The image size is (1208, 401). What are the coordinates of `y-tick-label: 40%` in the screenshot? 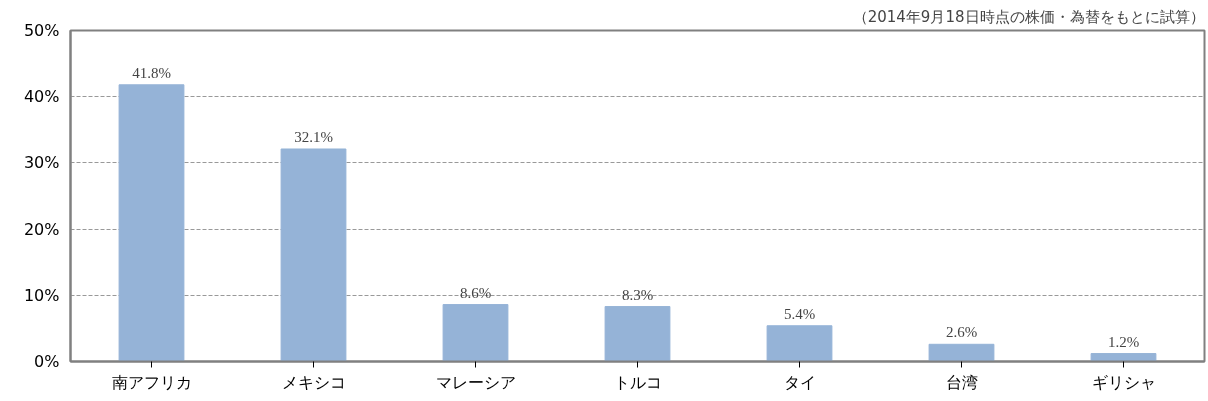 It's located at (41, 97).